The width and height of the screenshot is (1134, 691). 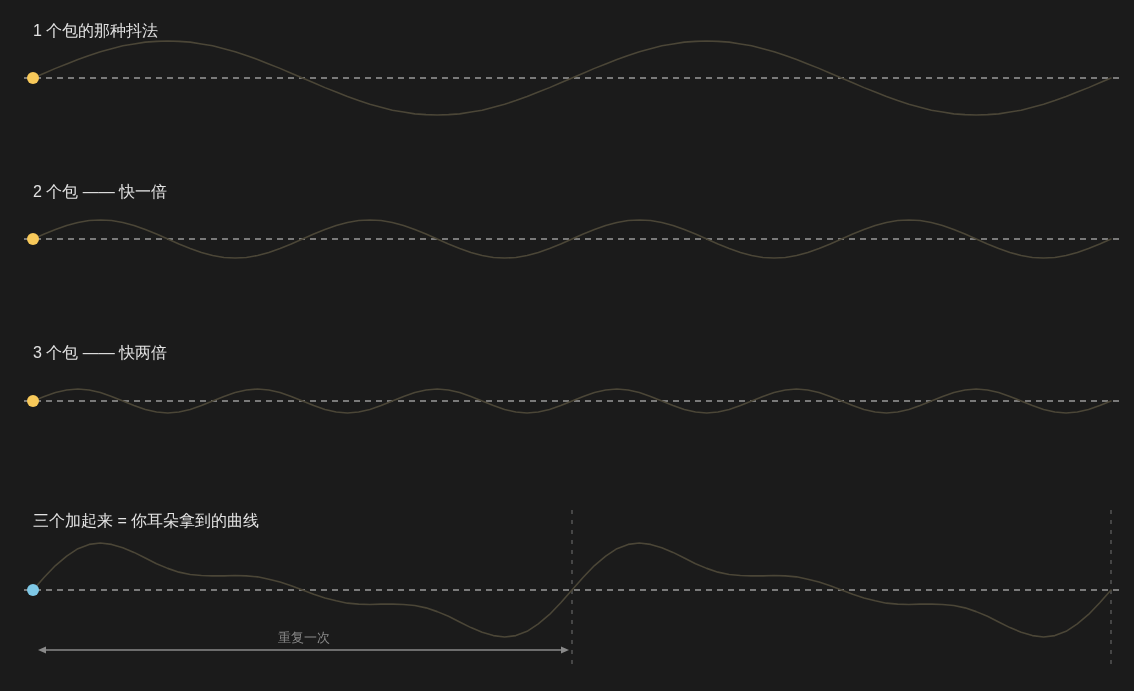 I want to click on chart-title: 三个加起来 = 你耳朵拿到的曲线, so click(x=146, y=520).